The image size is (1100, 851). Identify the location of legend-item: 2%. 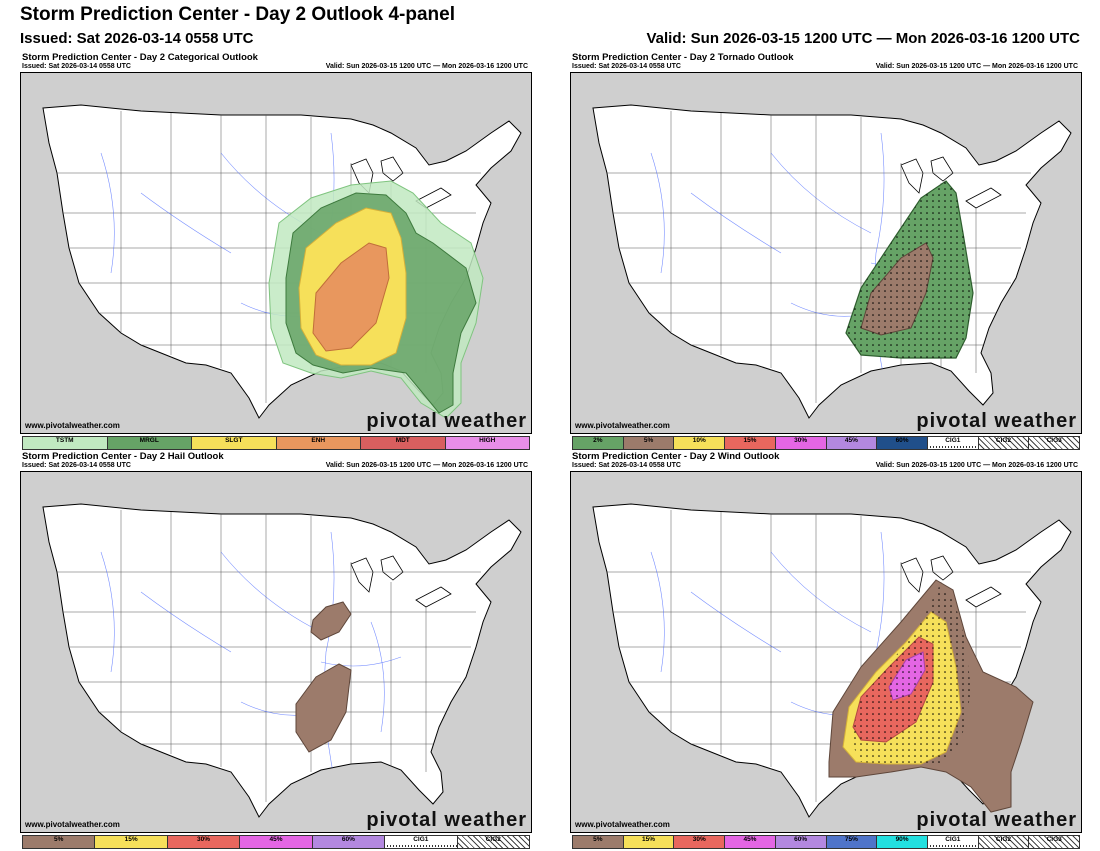
(598, 443).